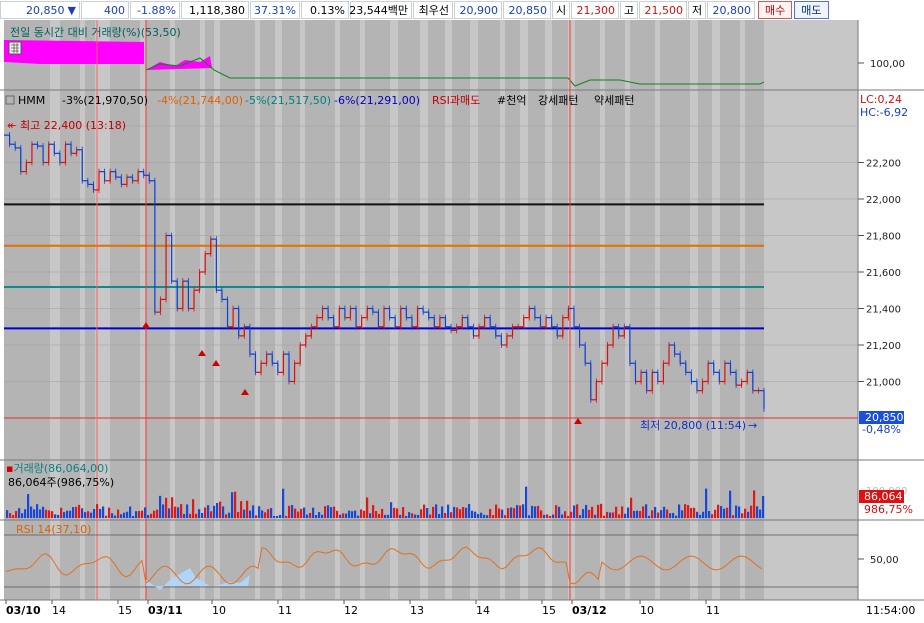 This screenshot has width=924, height=623. I want to click on vol-ratio-cell: 37.31%, so click(275, 10).